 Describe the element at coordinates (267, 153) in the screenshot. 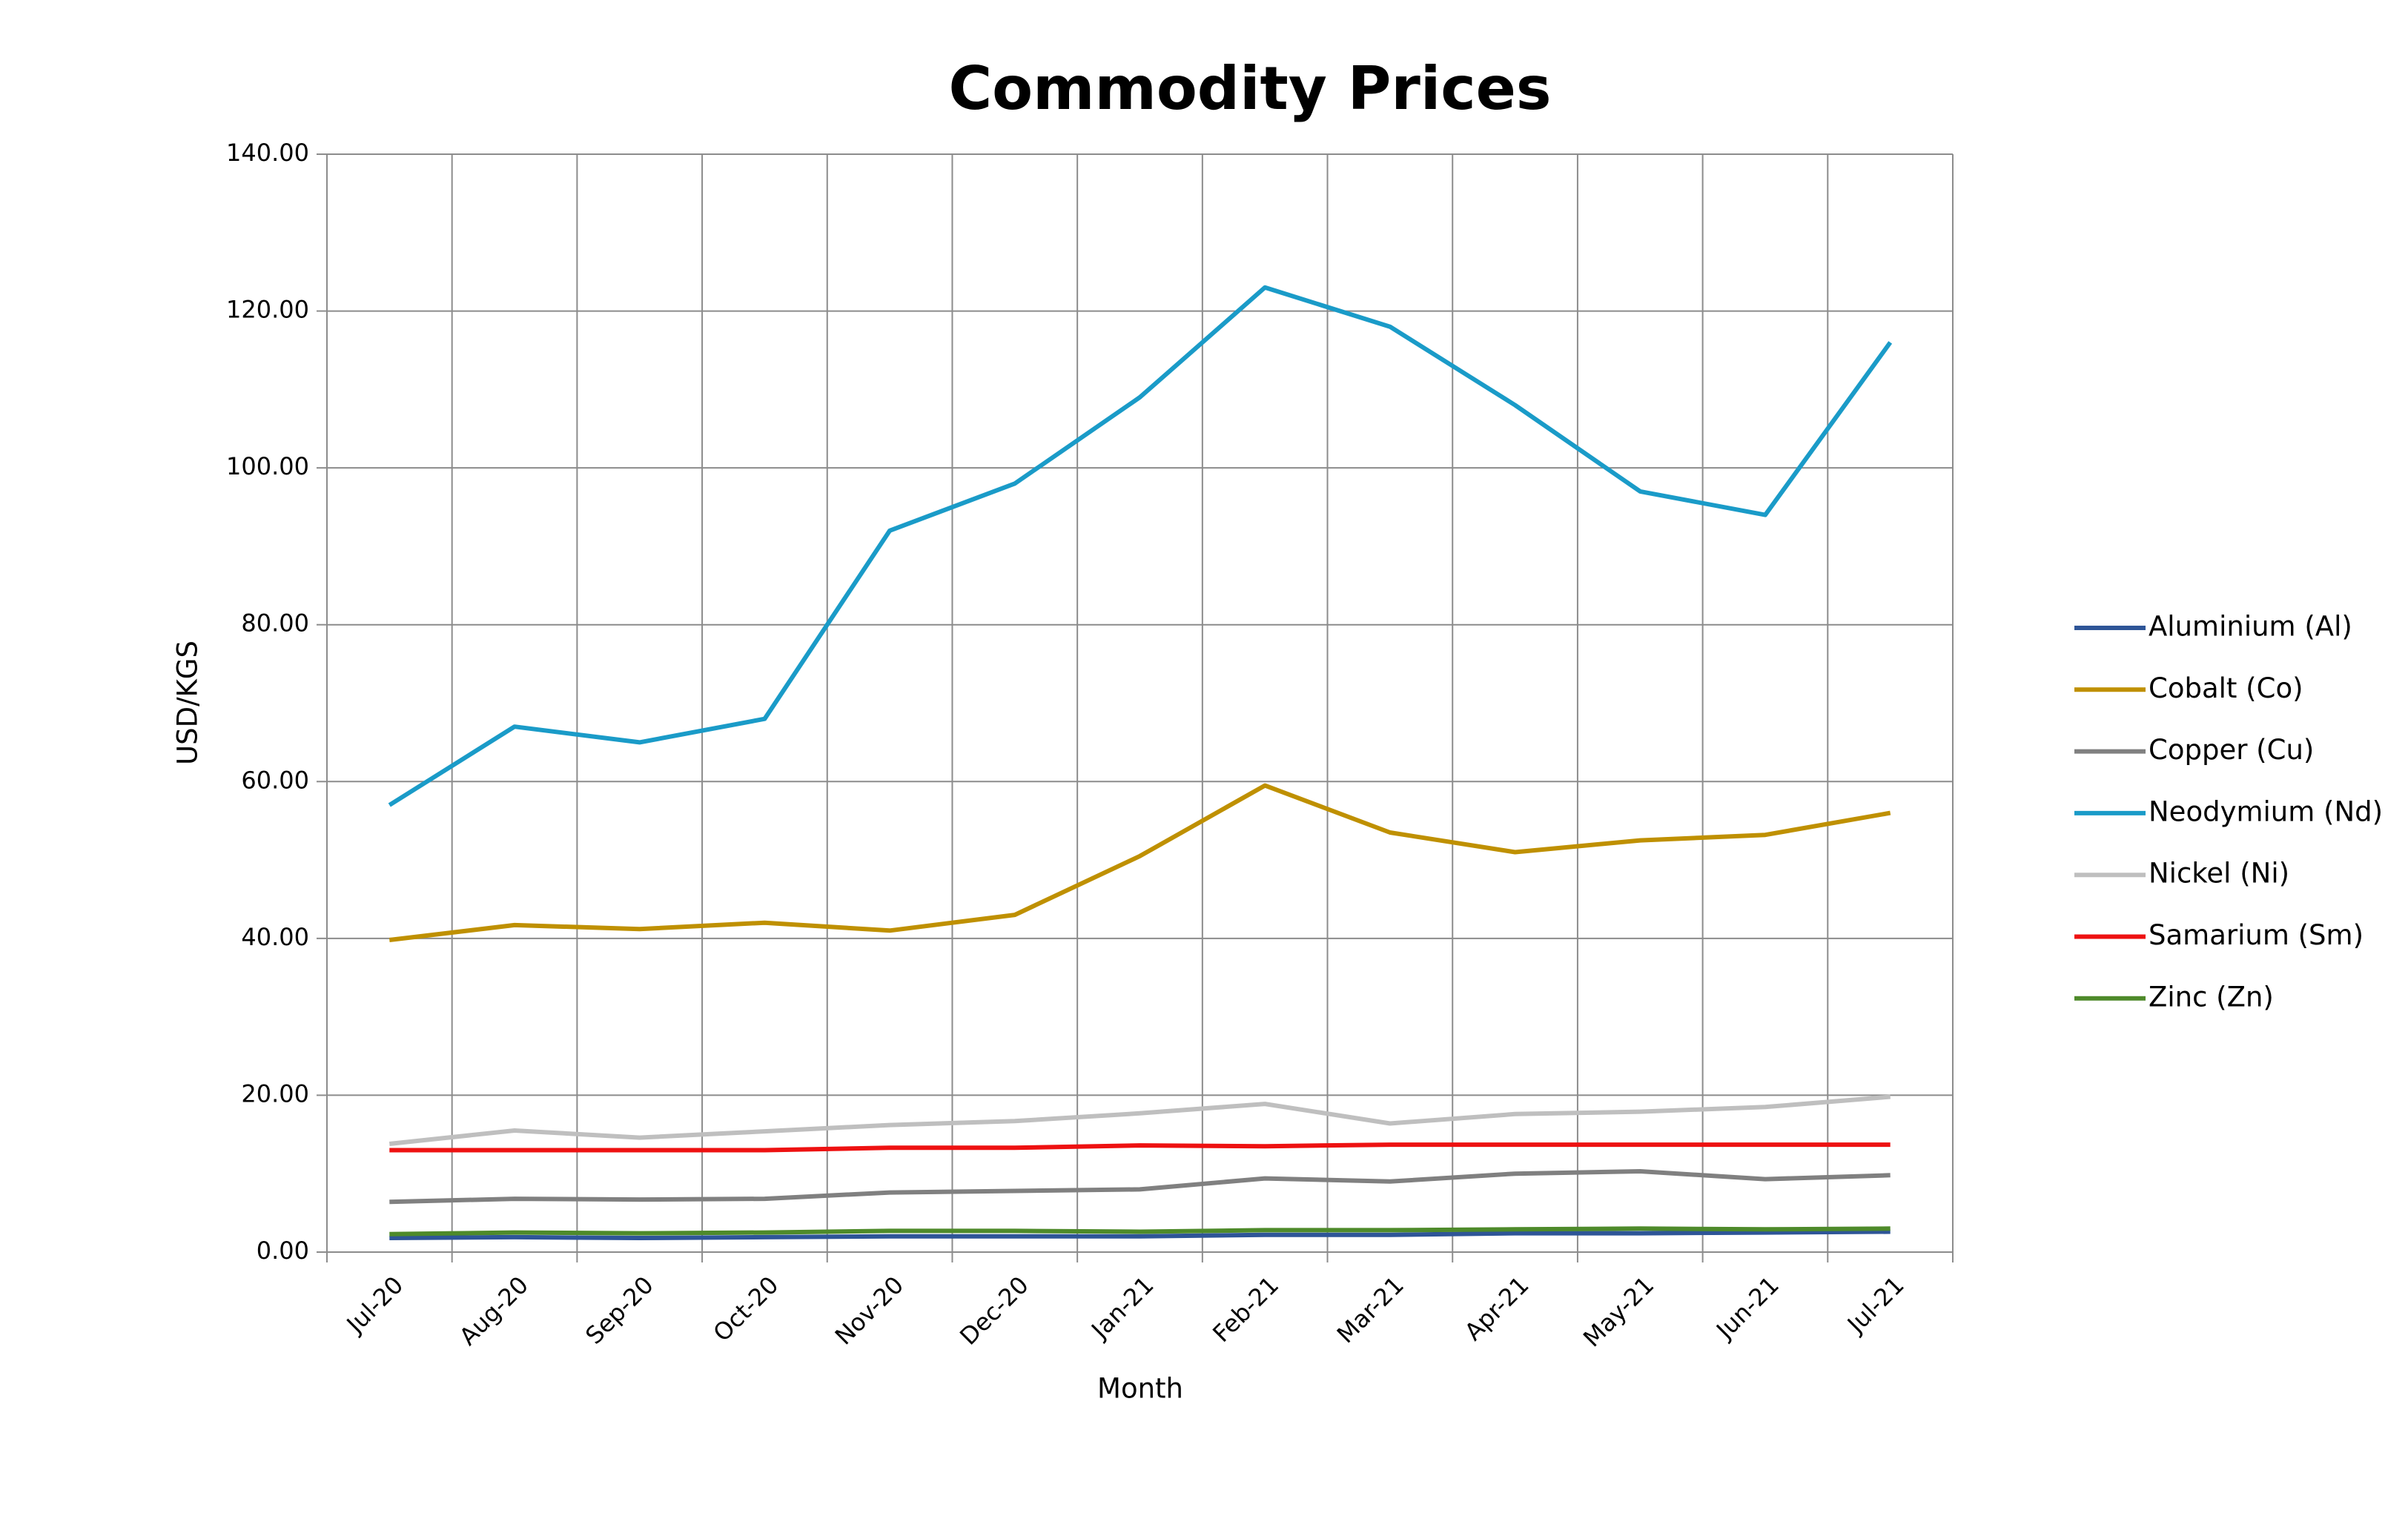

I see `y-tick-label: 140.00` at that location.